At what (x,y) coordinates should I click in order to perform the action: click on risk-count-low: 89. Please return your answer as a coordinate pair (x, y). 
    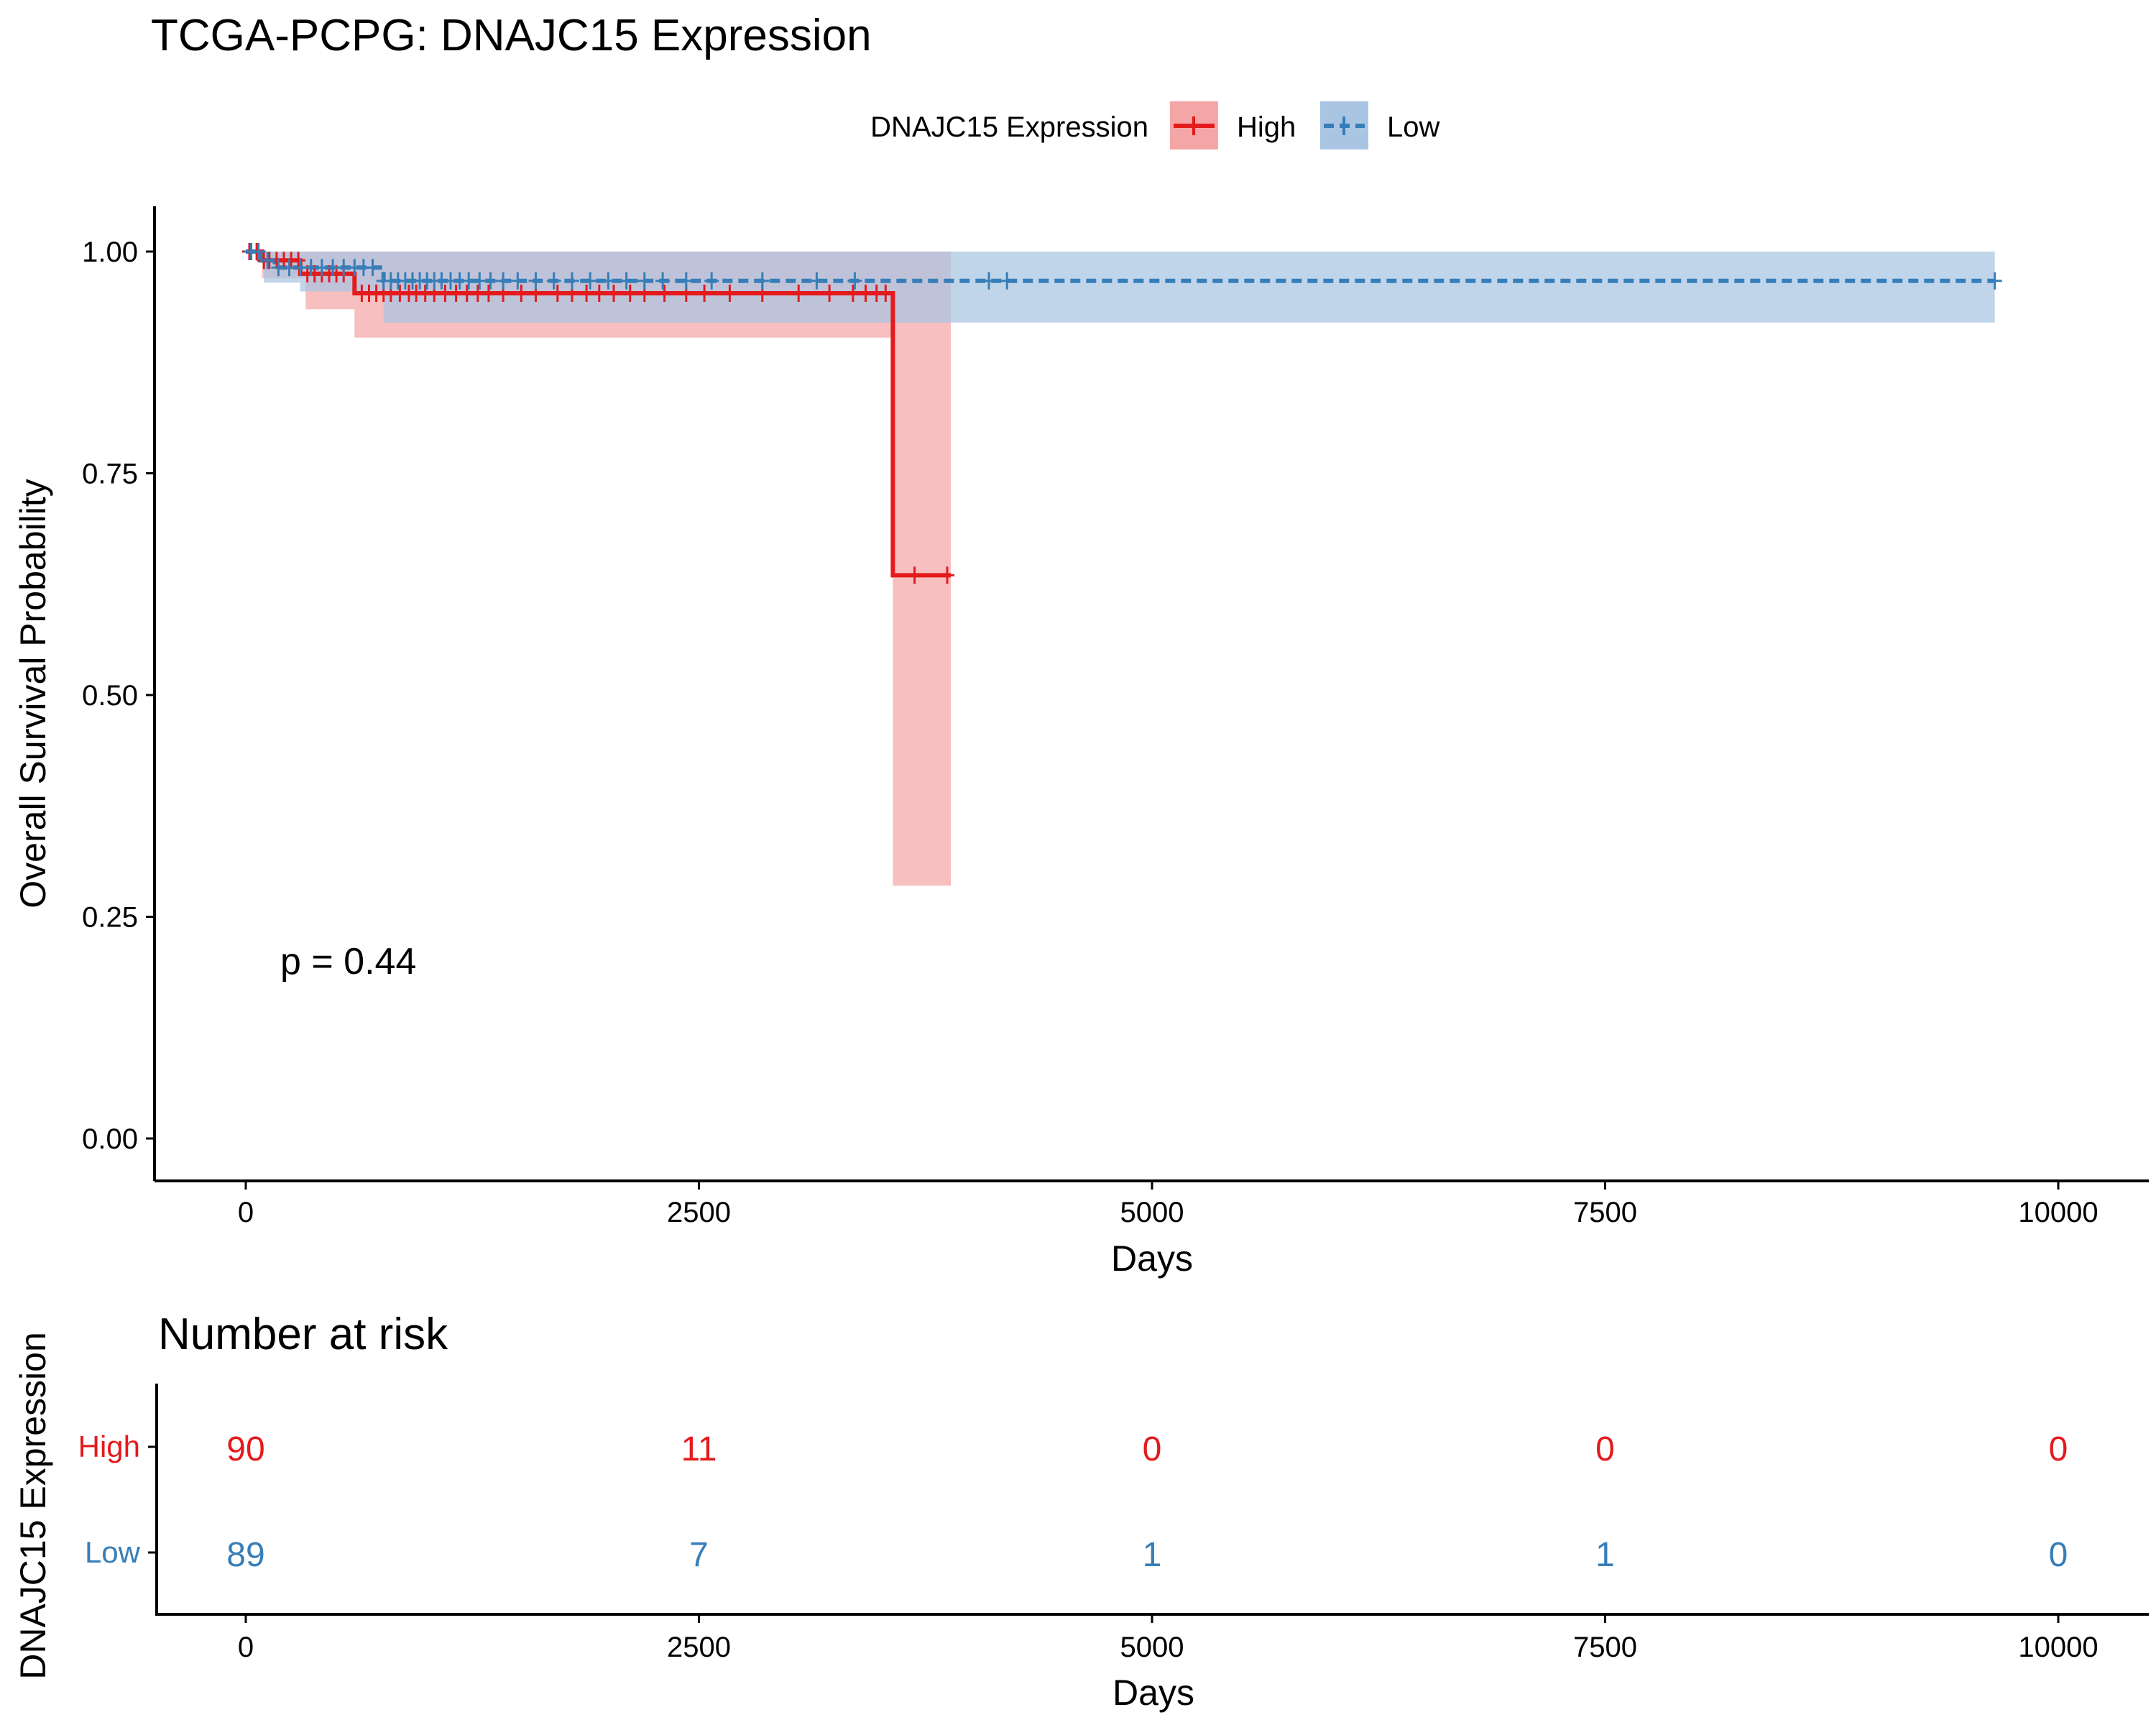
    Looking at the image, I should click on (245, 1555).